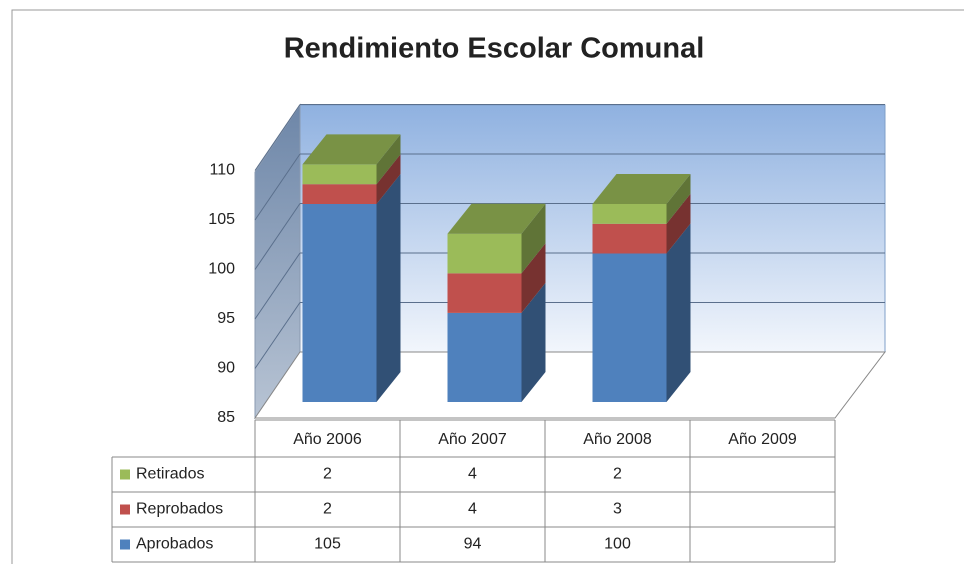 The image size is (964, 564). Describe the element at coordinates (473, 544) in the screenshot. I see `table-value: 94` at that location.